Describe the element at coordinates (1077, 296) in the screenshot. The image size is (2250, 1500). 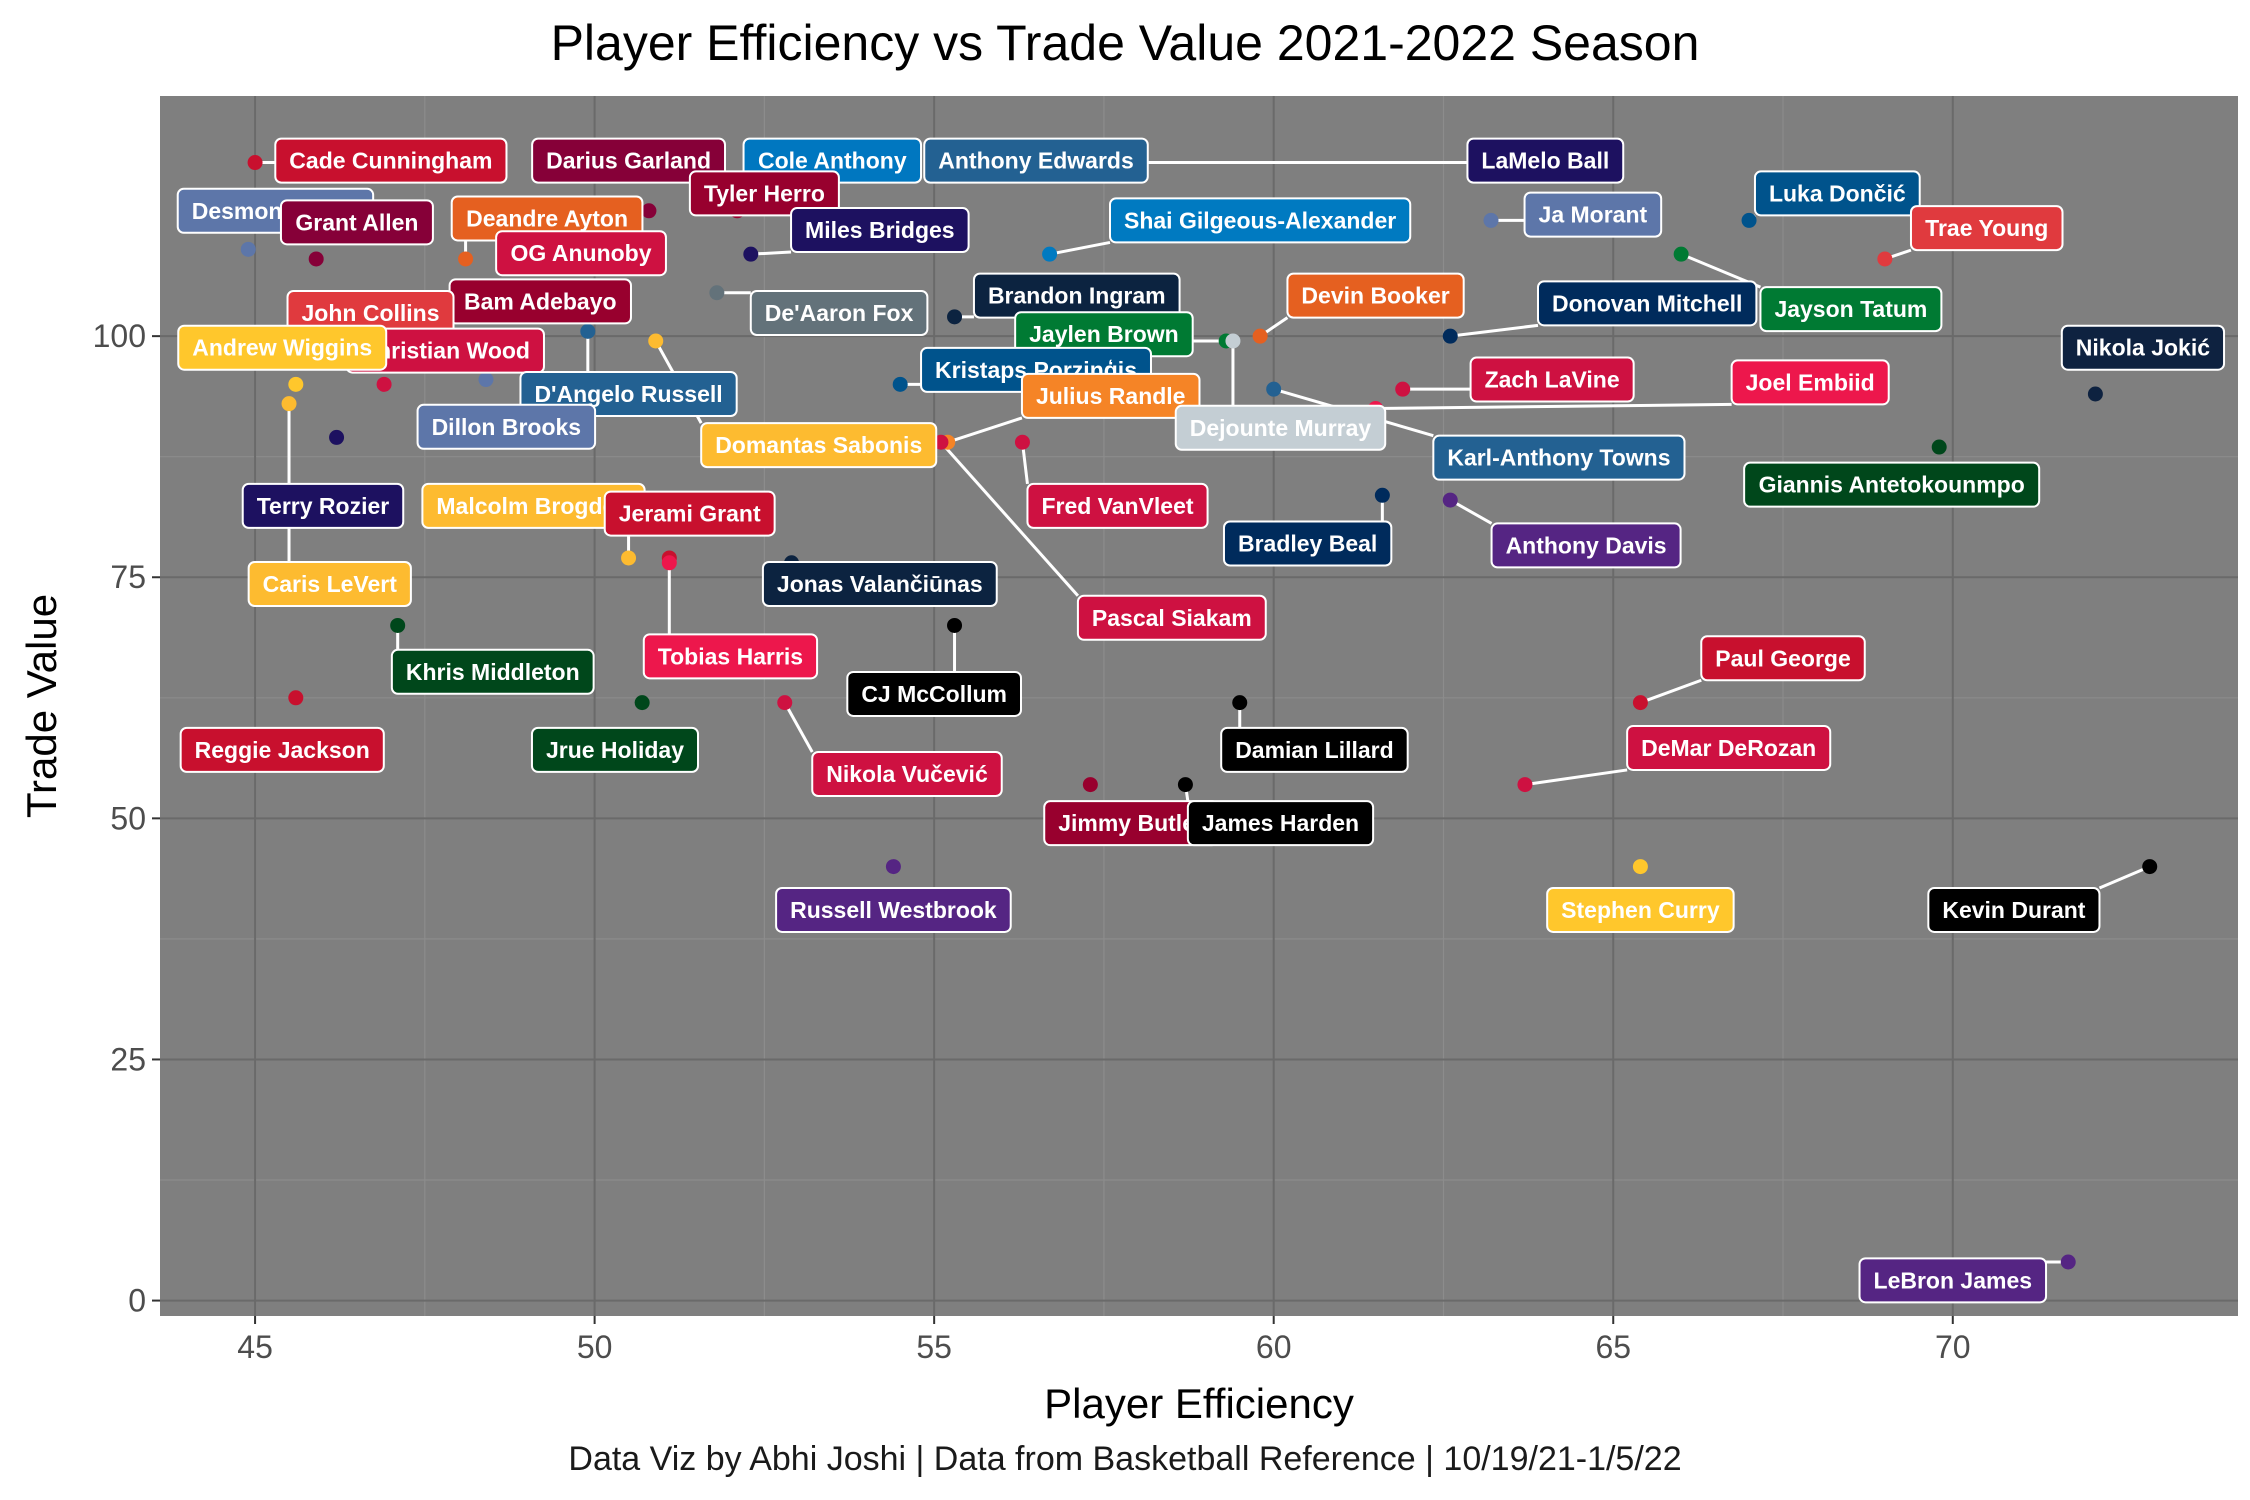
I see `data-label-text: Brandon Ingram` at that location.